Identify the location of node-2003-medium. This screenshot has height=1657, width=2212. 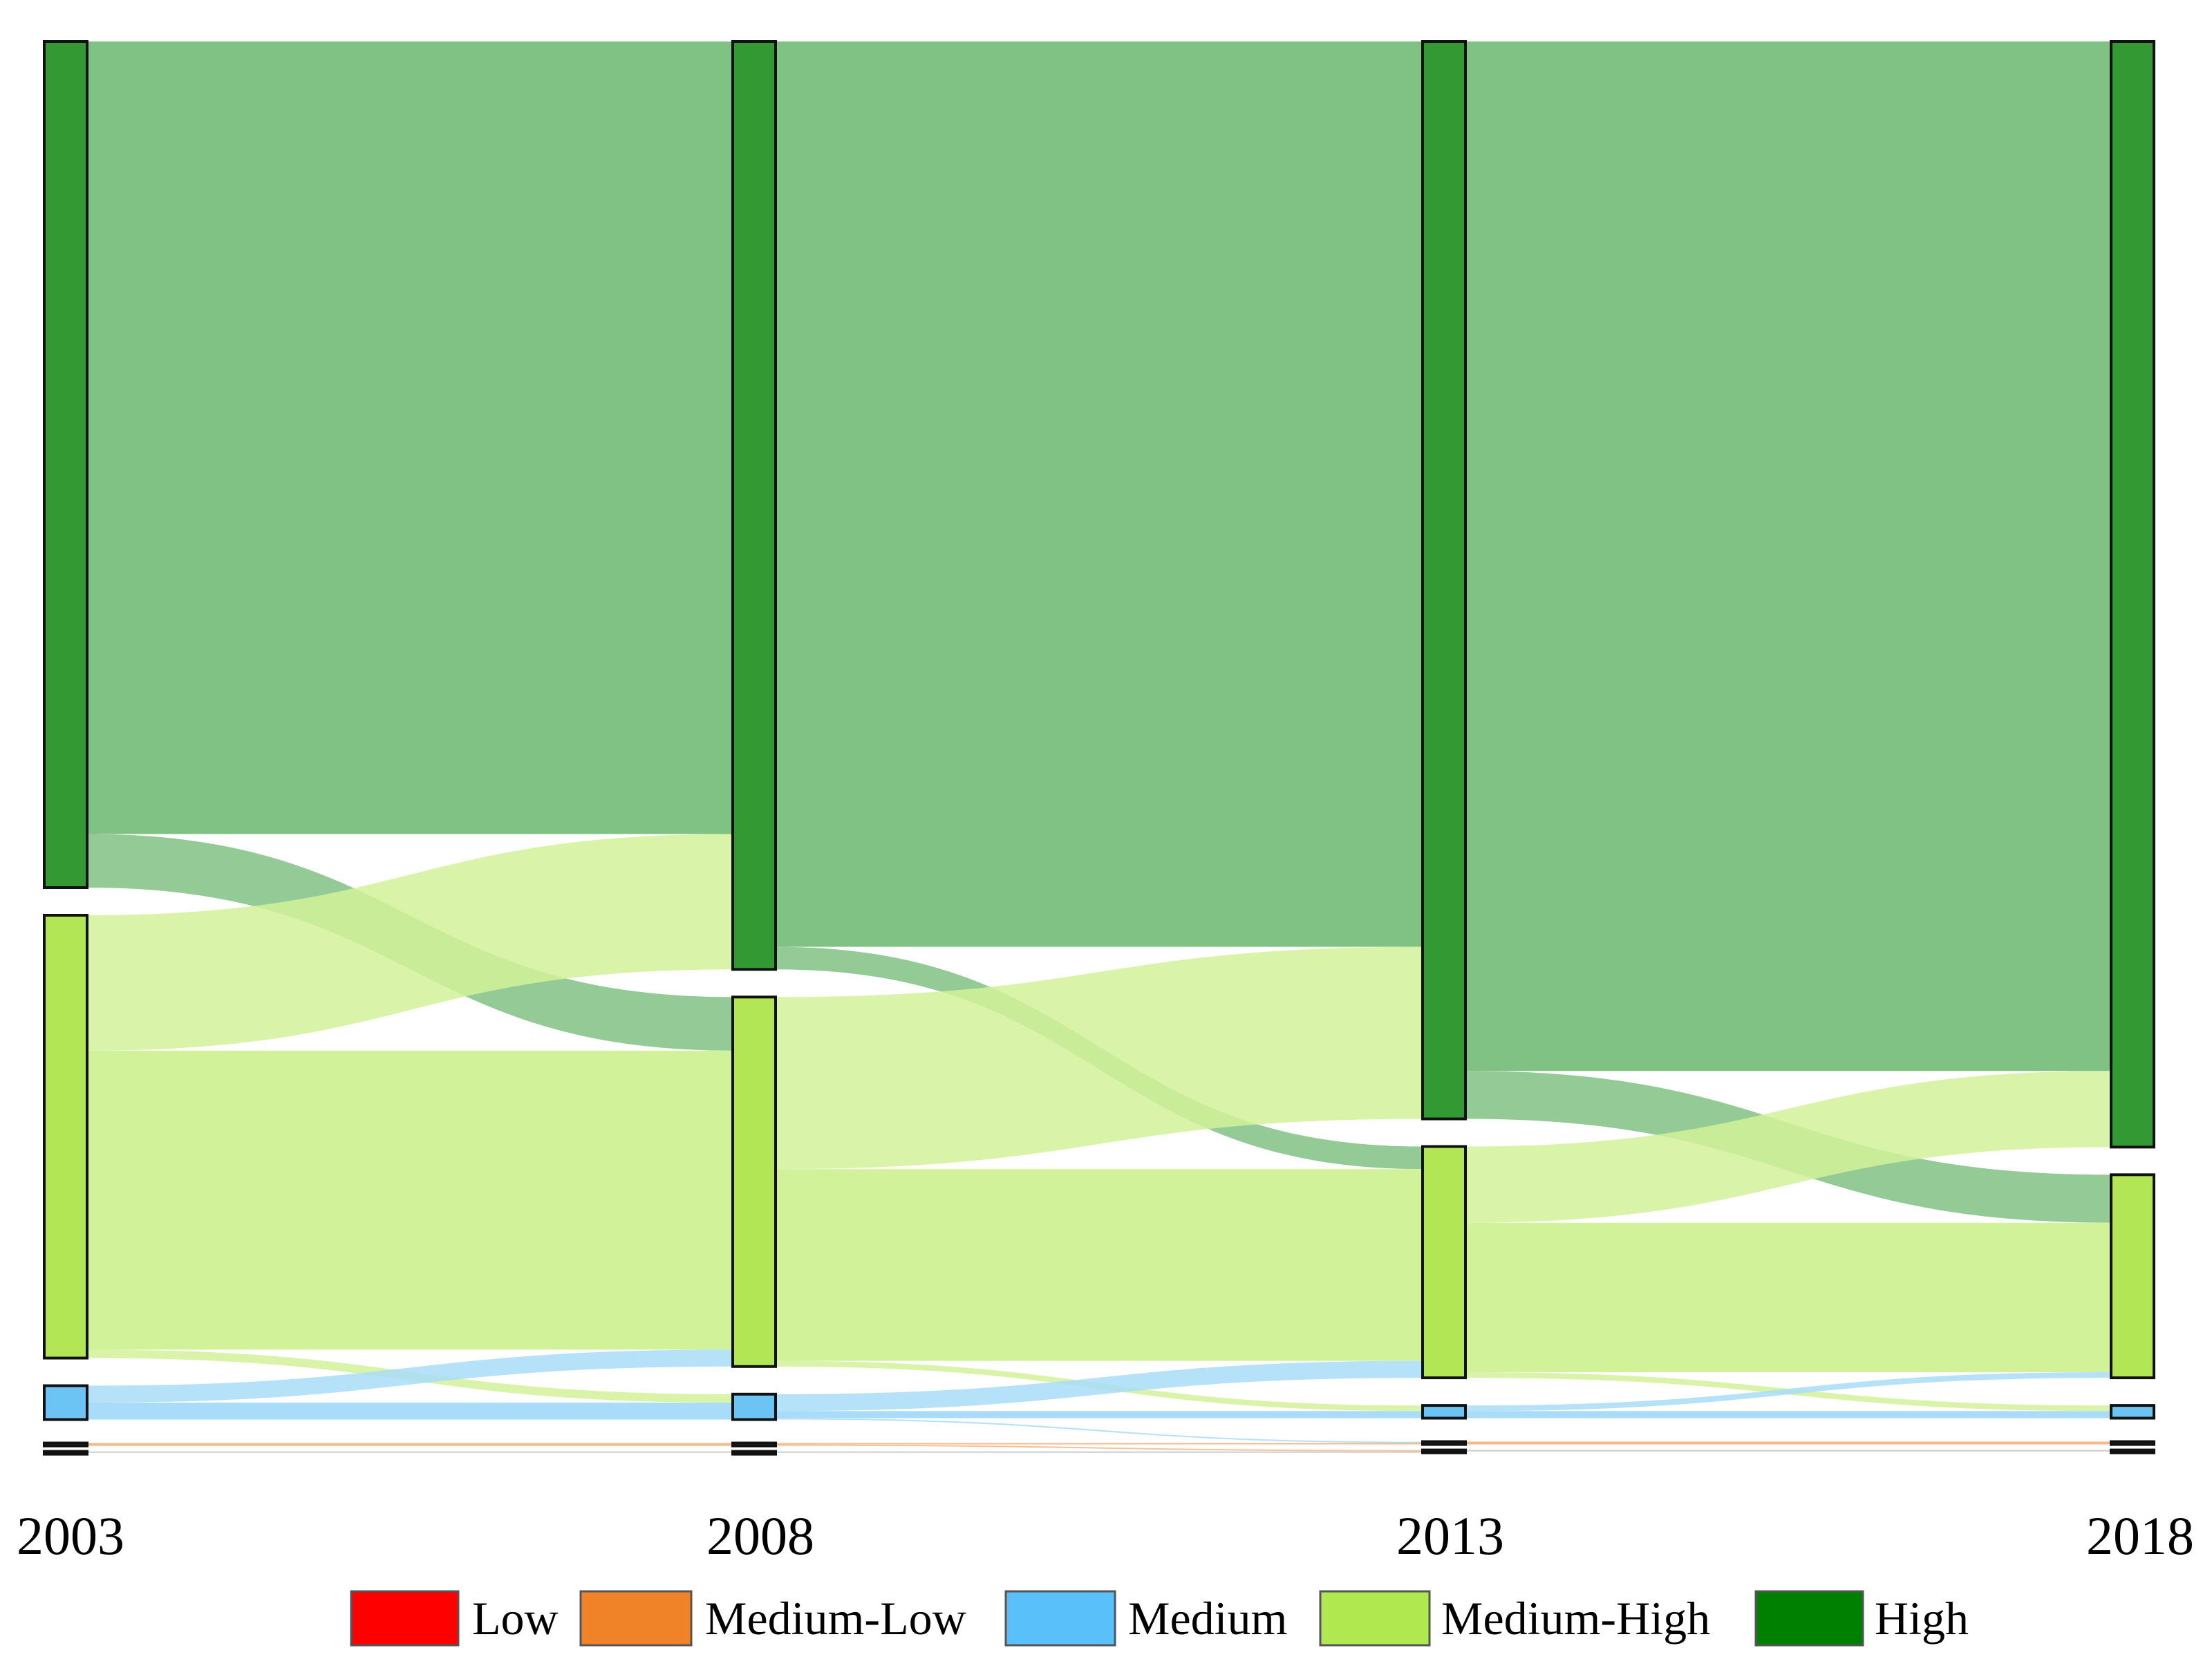
(65, 1402).